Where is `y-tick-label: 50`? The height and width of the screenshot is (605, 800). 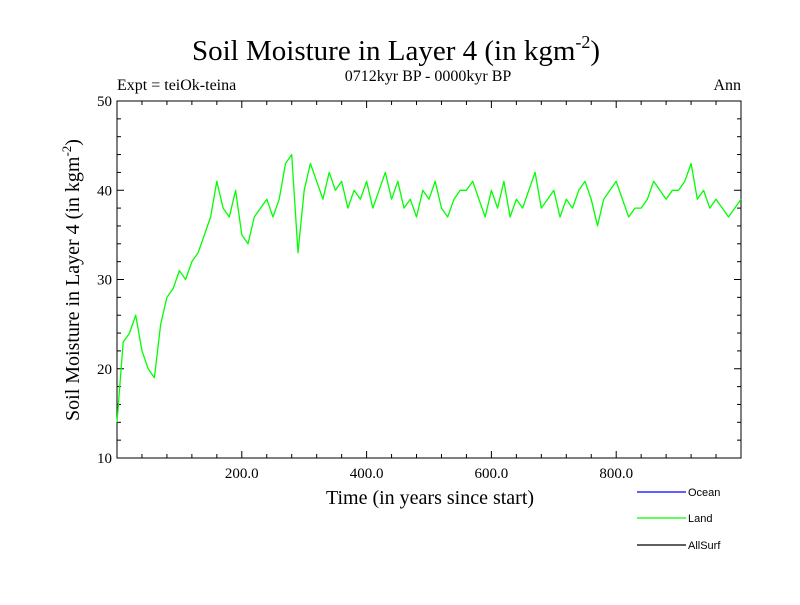 y-tick-label: 50 is located at coordinates (104, 102).